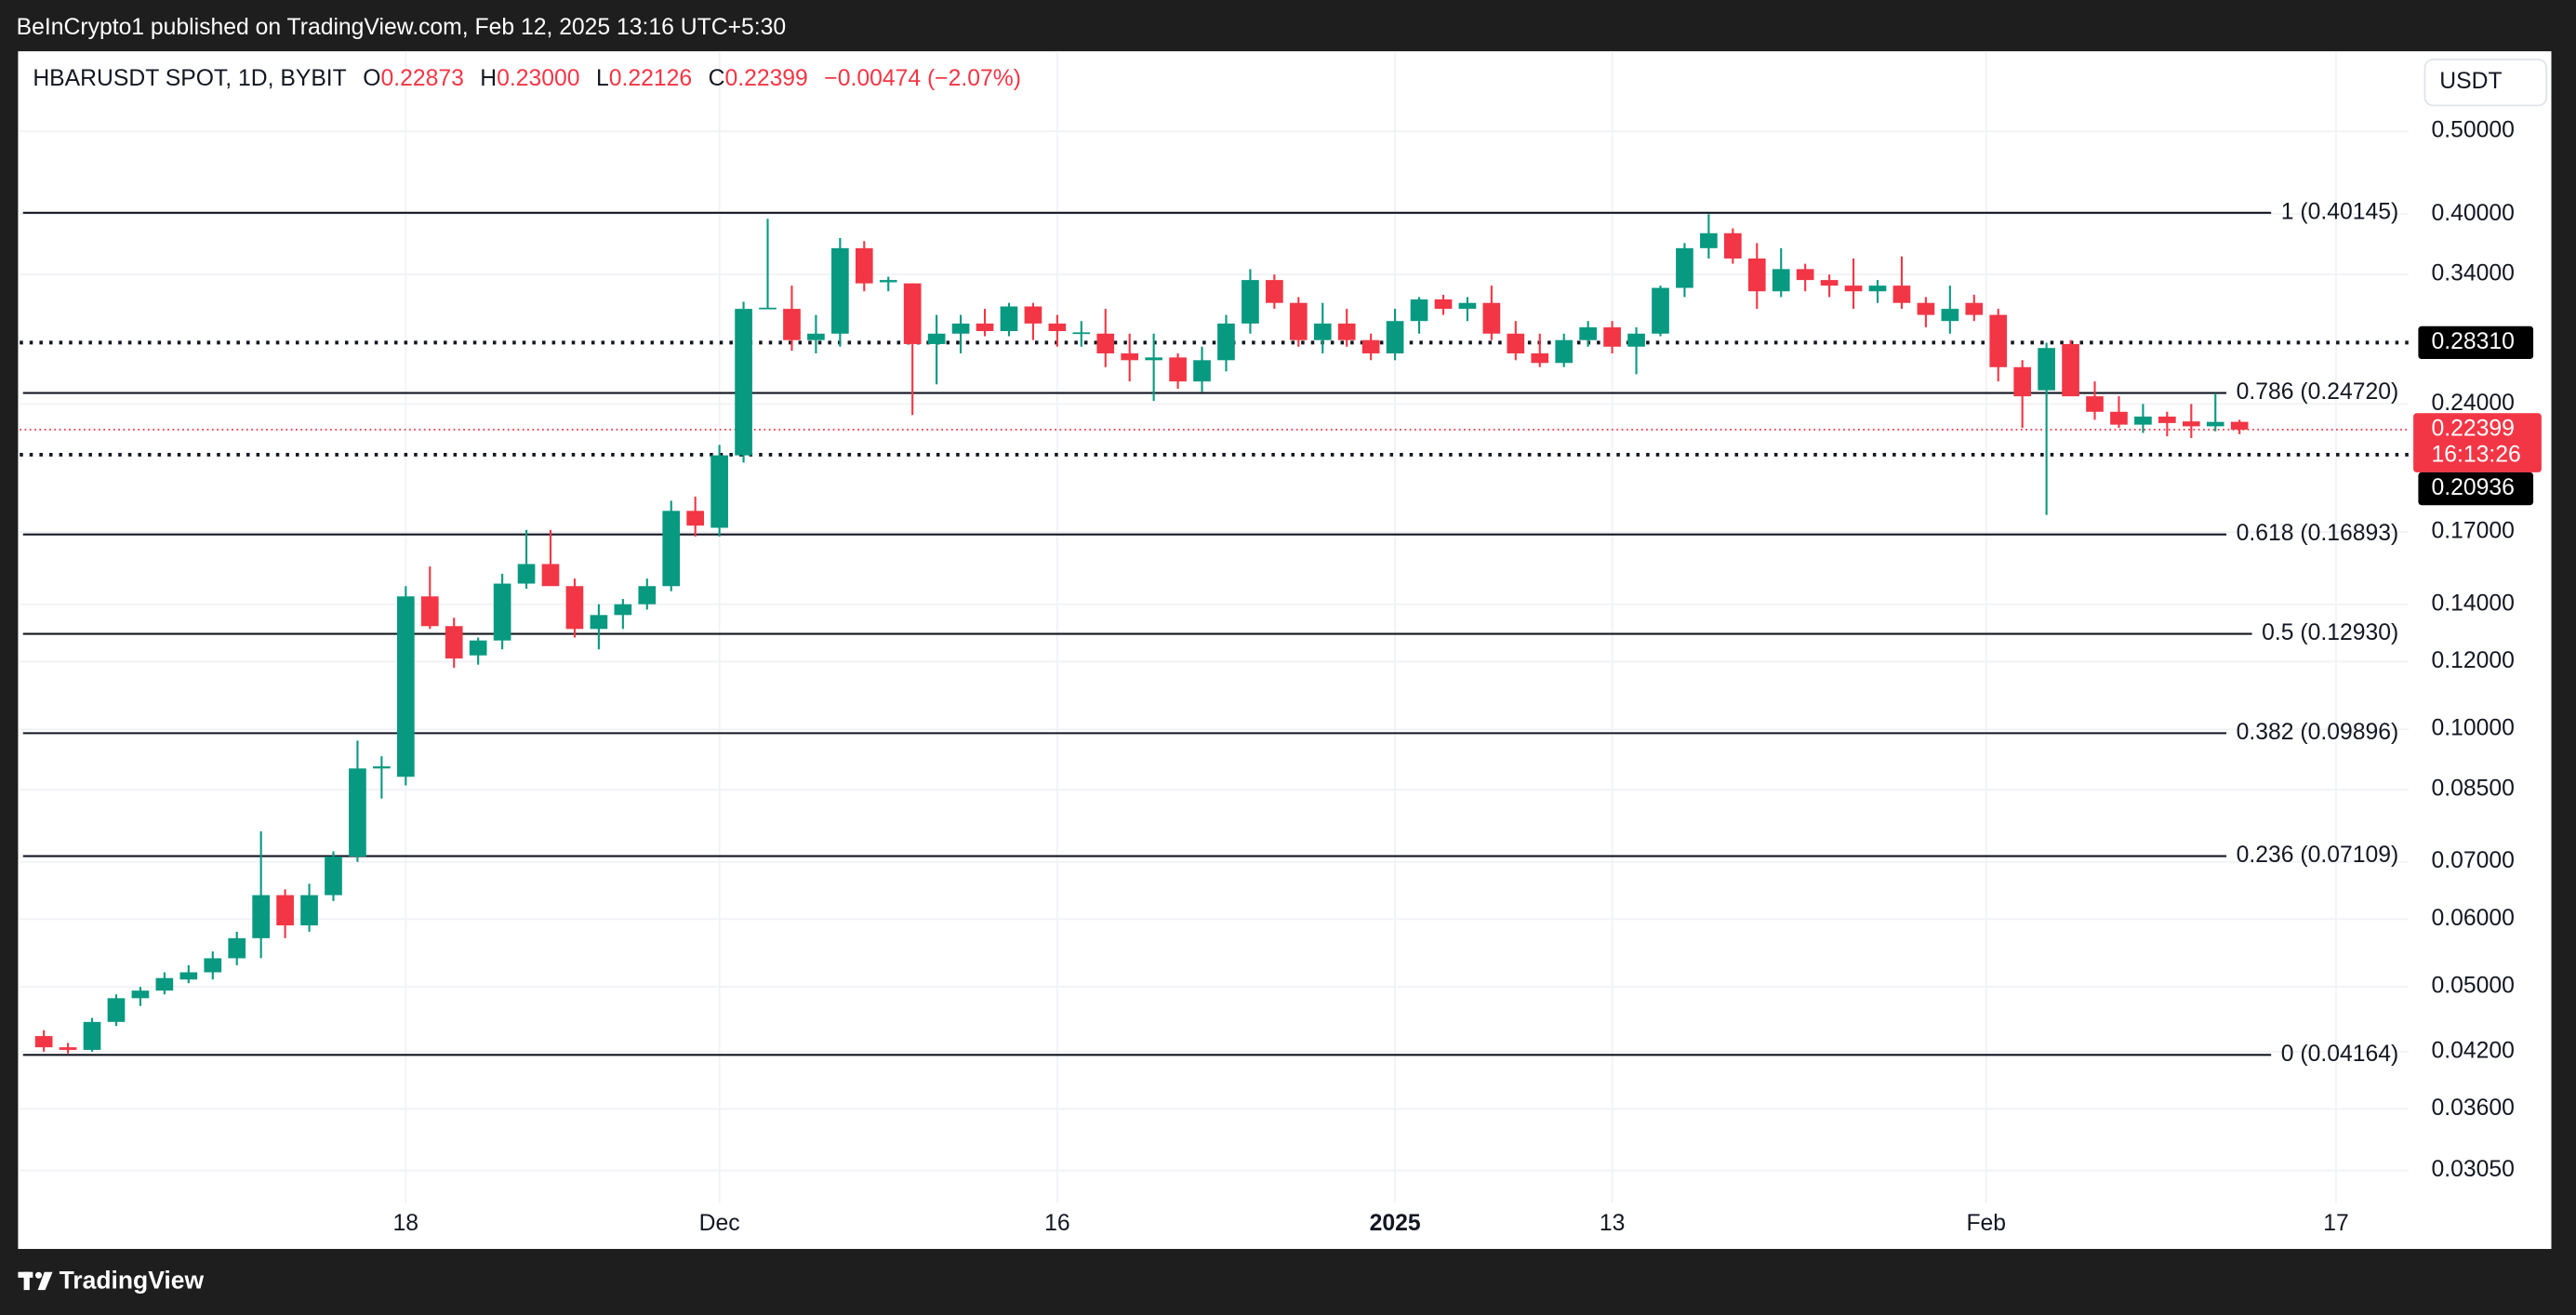 Image resolution: width=2576 pixels, height=1315 pixels. I want to click on y-tick-label: 0.17000, so click(2473, 531).